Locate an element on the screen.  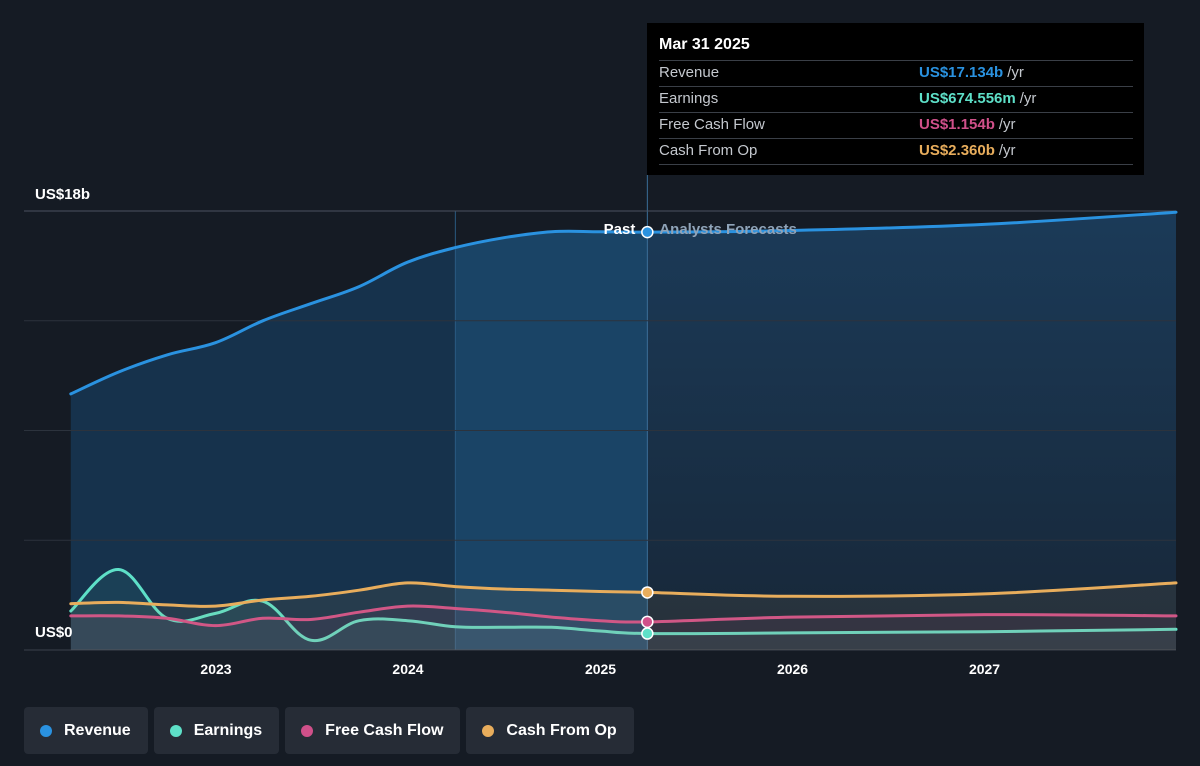
y-axis-top-label: US$18b is located at coordinates (62, 194).